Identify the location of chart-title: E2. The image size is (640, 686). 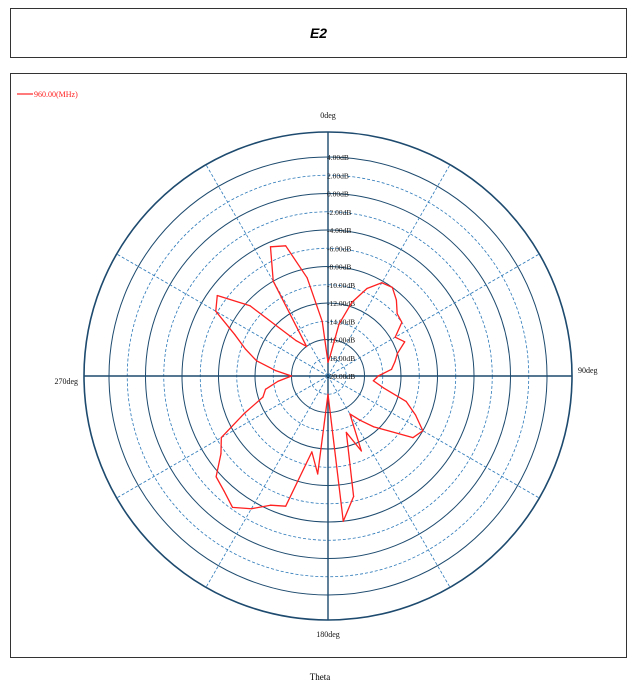
(318, 33).